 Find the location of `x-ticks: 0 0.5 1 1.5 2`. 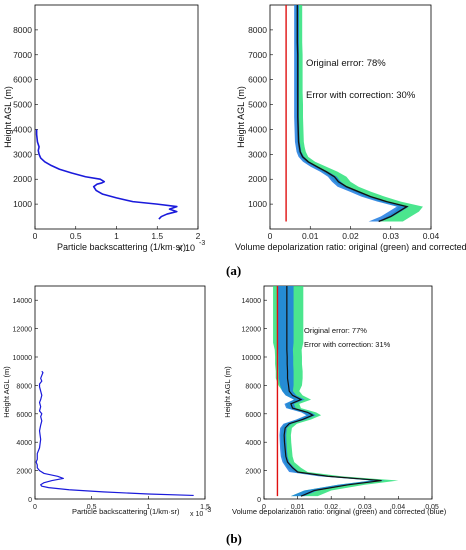

x-ticks: 0 0.5 1 1.5 2 is located at coordinates (117, 233).